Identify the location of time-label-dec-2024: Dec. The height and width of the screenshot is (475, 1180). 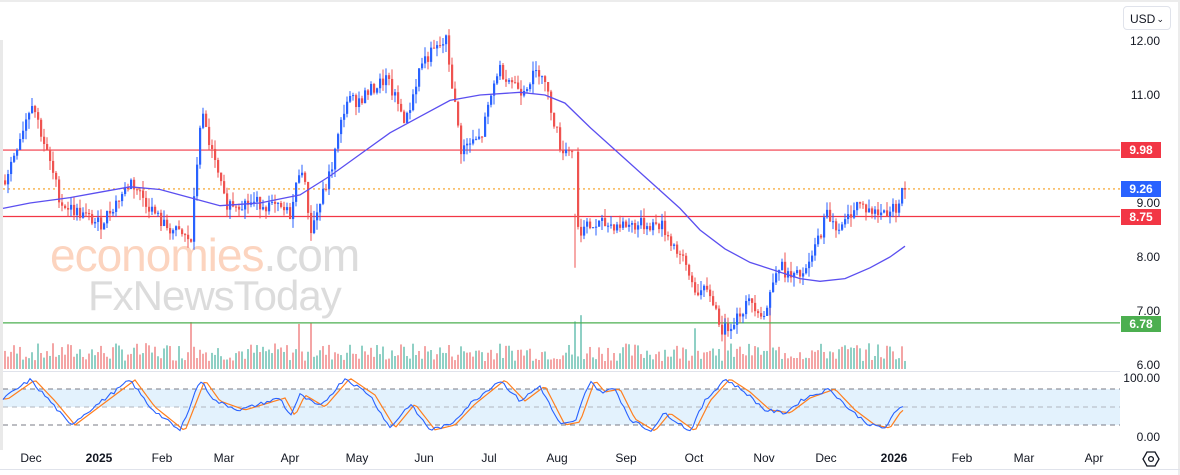
(31, 458).